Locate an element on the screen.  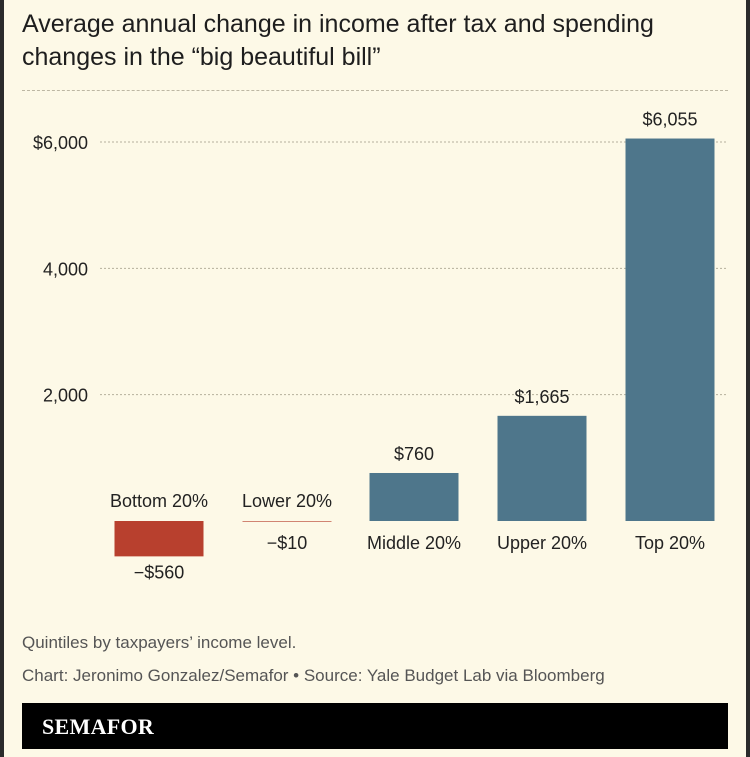
y-tick-label-0: $6,000 is located at coordinates (60, 143).